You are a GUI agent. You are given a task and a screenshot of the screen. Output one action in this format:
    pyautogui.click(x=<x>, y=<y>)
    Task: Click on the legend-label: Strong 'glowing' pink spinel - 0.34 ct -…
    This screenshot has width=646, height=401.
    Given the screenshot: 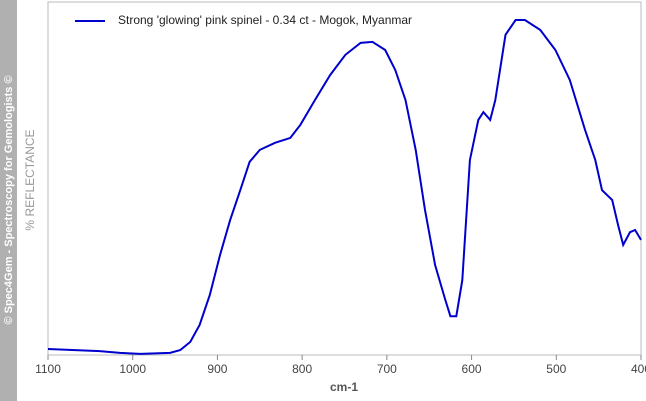 What is the action you would take?
    pyautogui.click(x=265, y=20)
    